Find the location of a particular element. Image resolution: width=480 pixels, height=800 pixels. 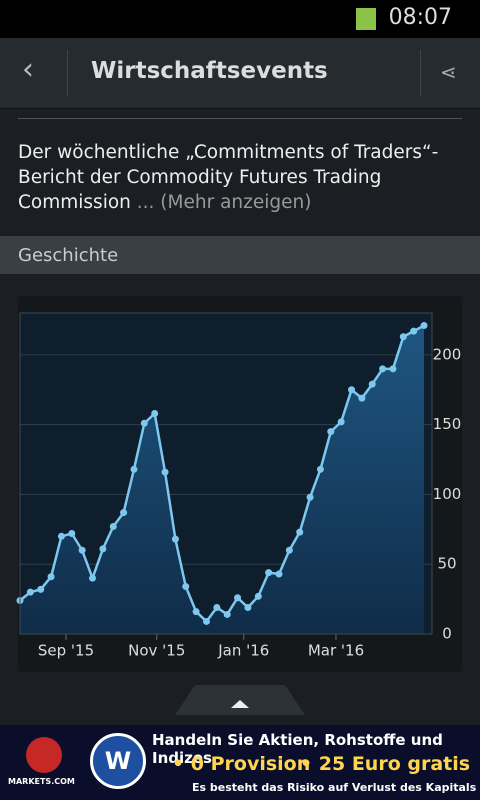

y-tick-label: 100 is located at coordinates (447, 494).